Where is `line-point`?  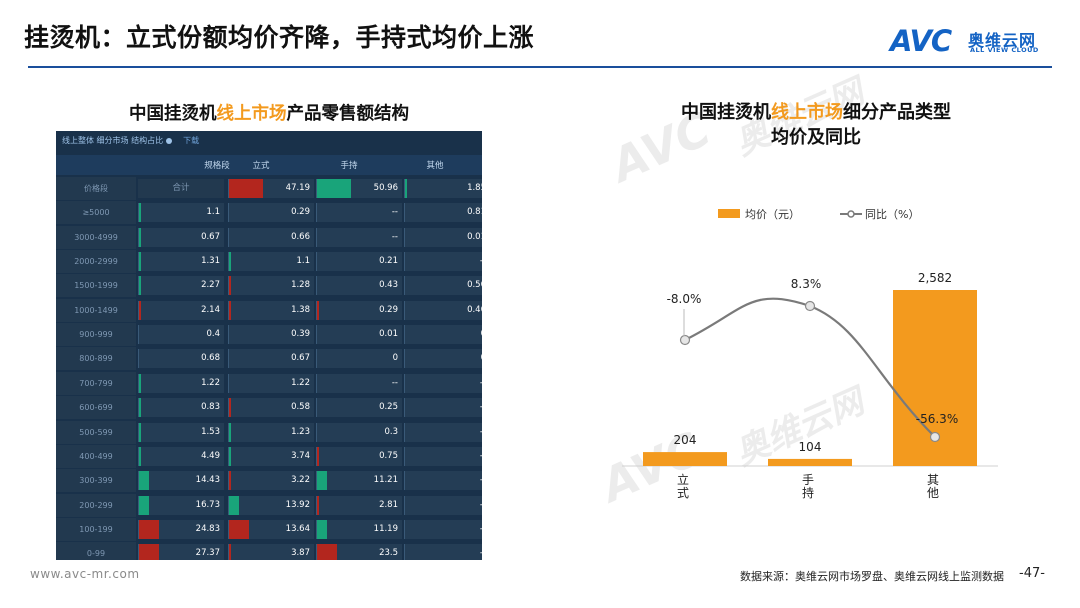 line-point is located at coordinates (810, 306).